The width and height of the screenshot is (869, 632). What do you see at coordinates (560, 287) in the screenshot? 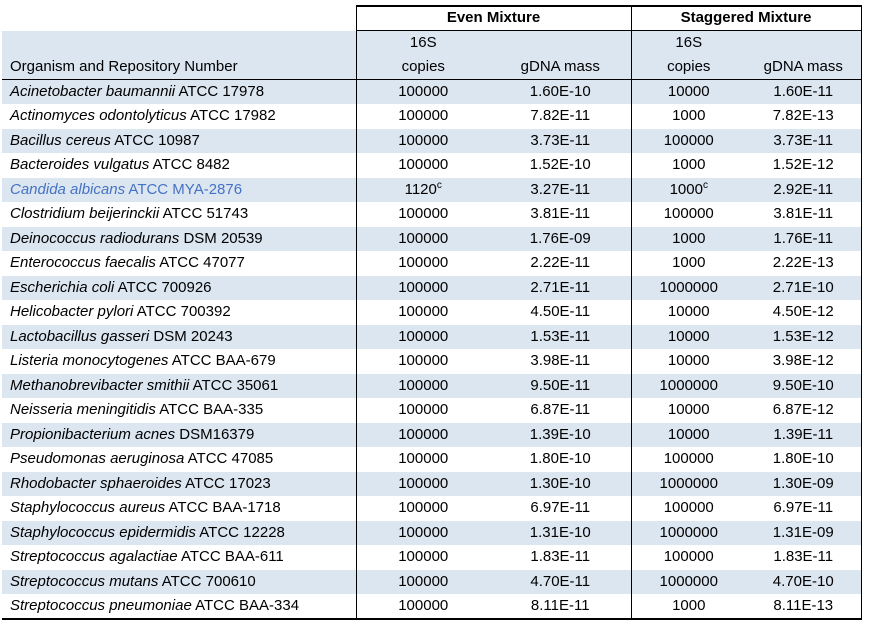
I see `even-gdna-mass-cell-value: 2.71E-11` at bounding box center [560, 287].